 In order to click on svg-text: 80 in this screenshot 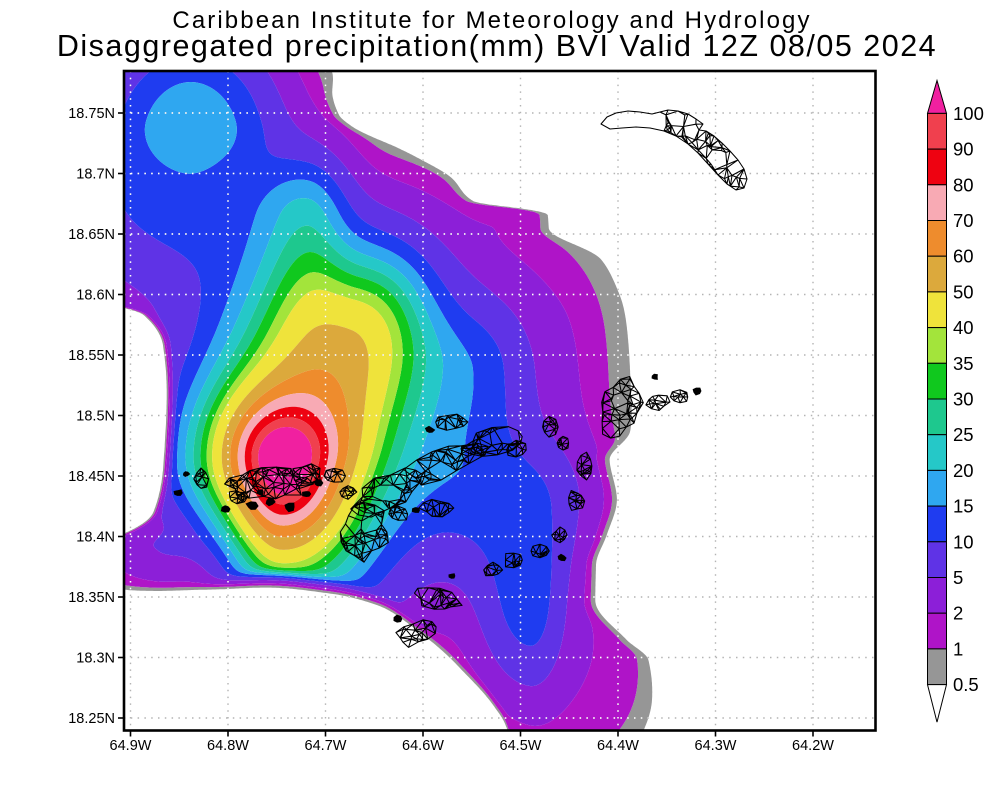, I will do `click(963, 184)`.